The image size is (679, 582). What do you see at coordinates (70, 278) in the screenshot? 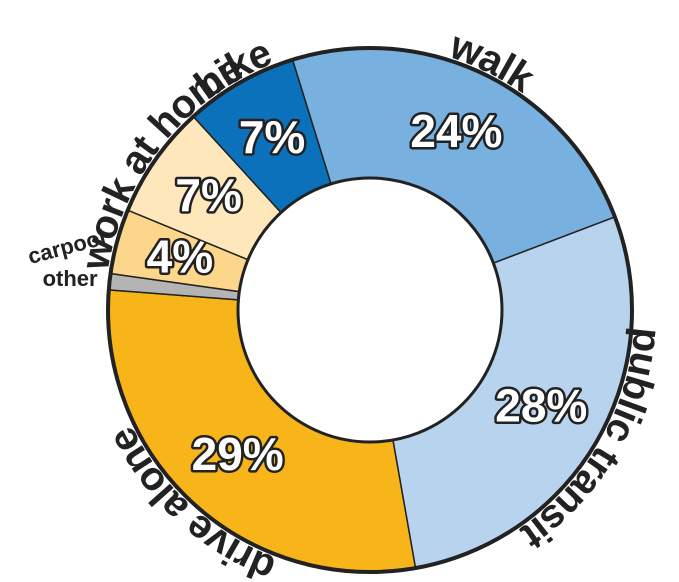
I see `category-label: other` at bounding box center [70, 278].